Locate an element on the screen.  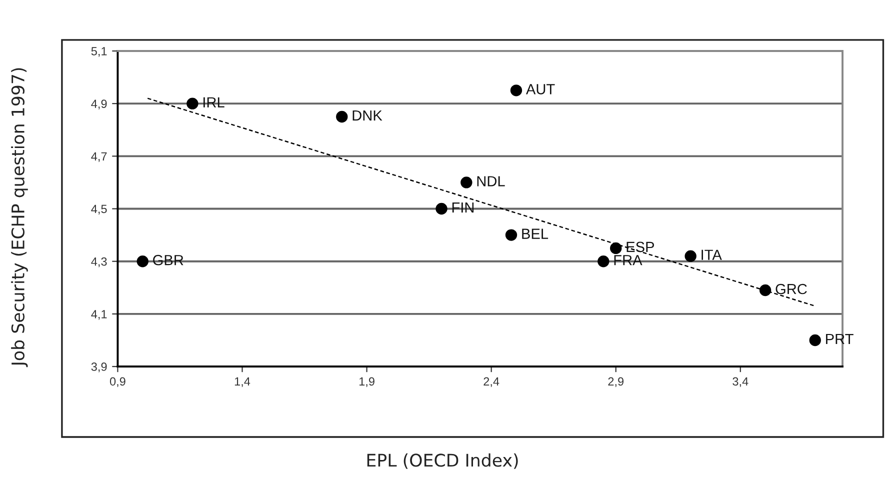
x-tick-label: 1,4 is located at coordinates (242, 382).